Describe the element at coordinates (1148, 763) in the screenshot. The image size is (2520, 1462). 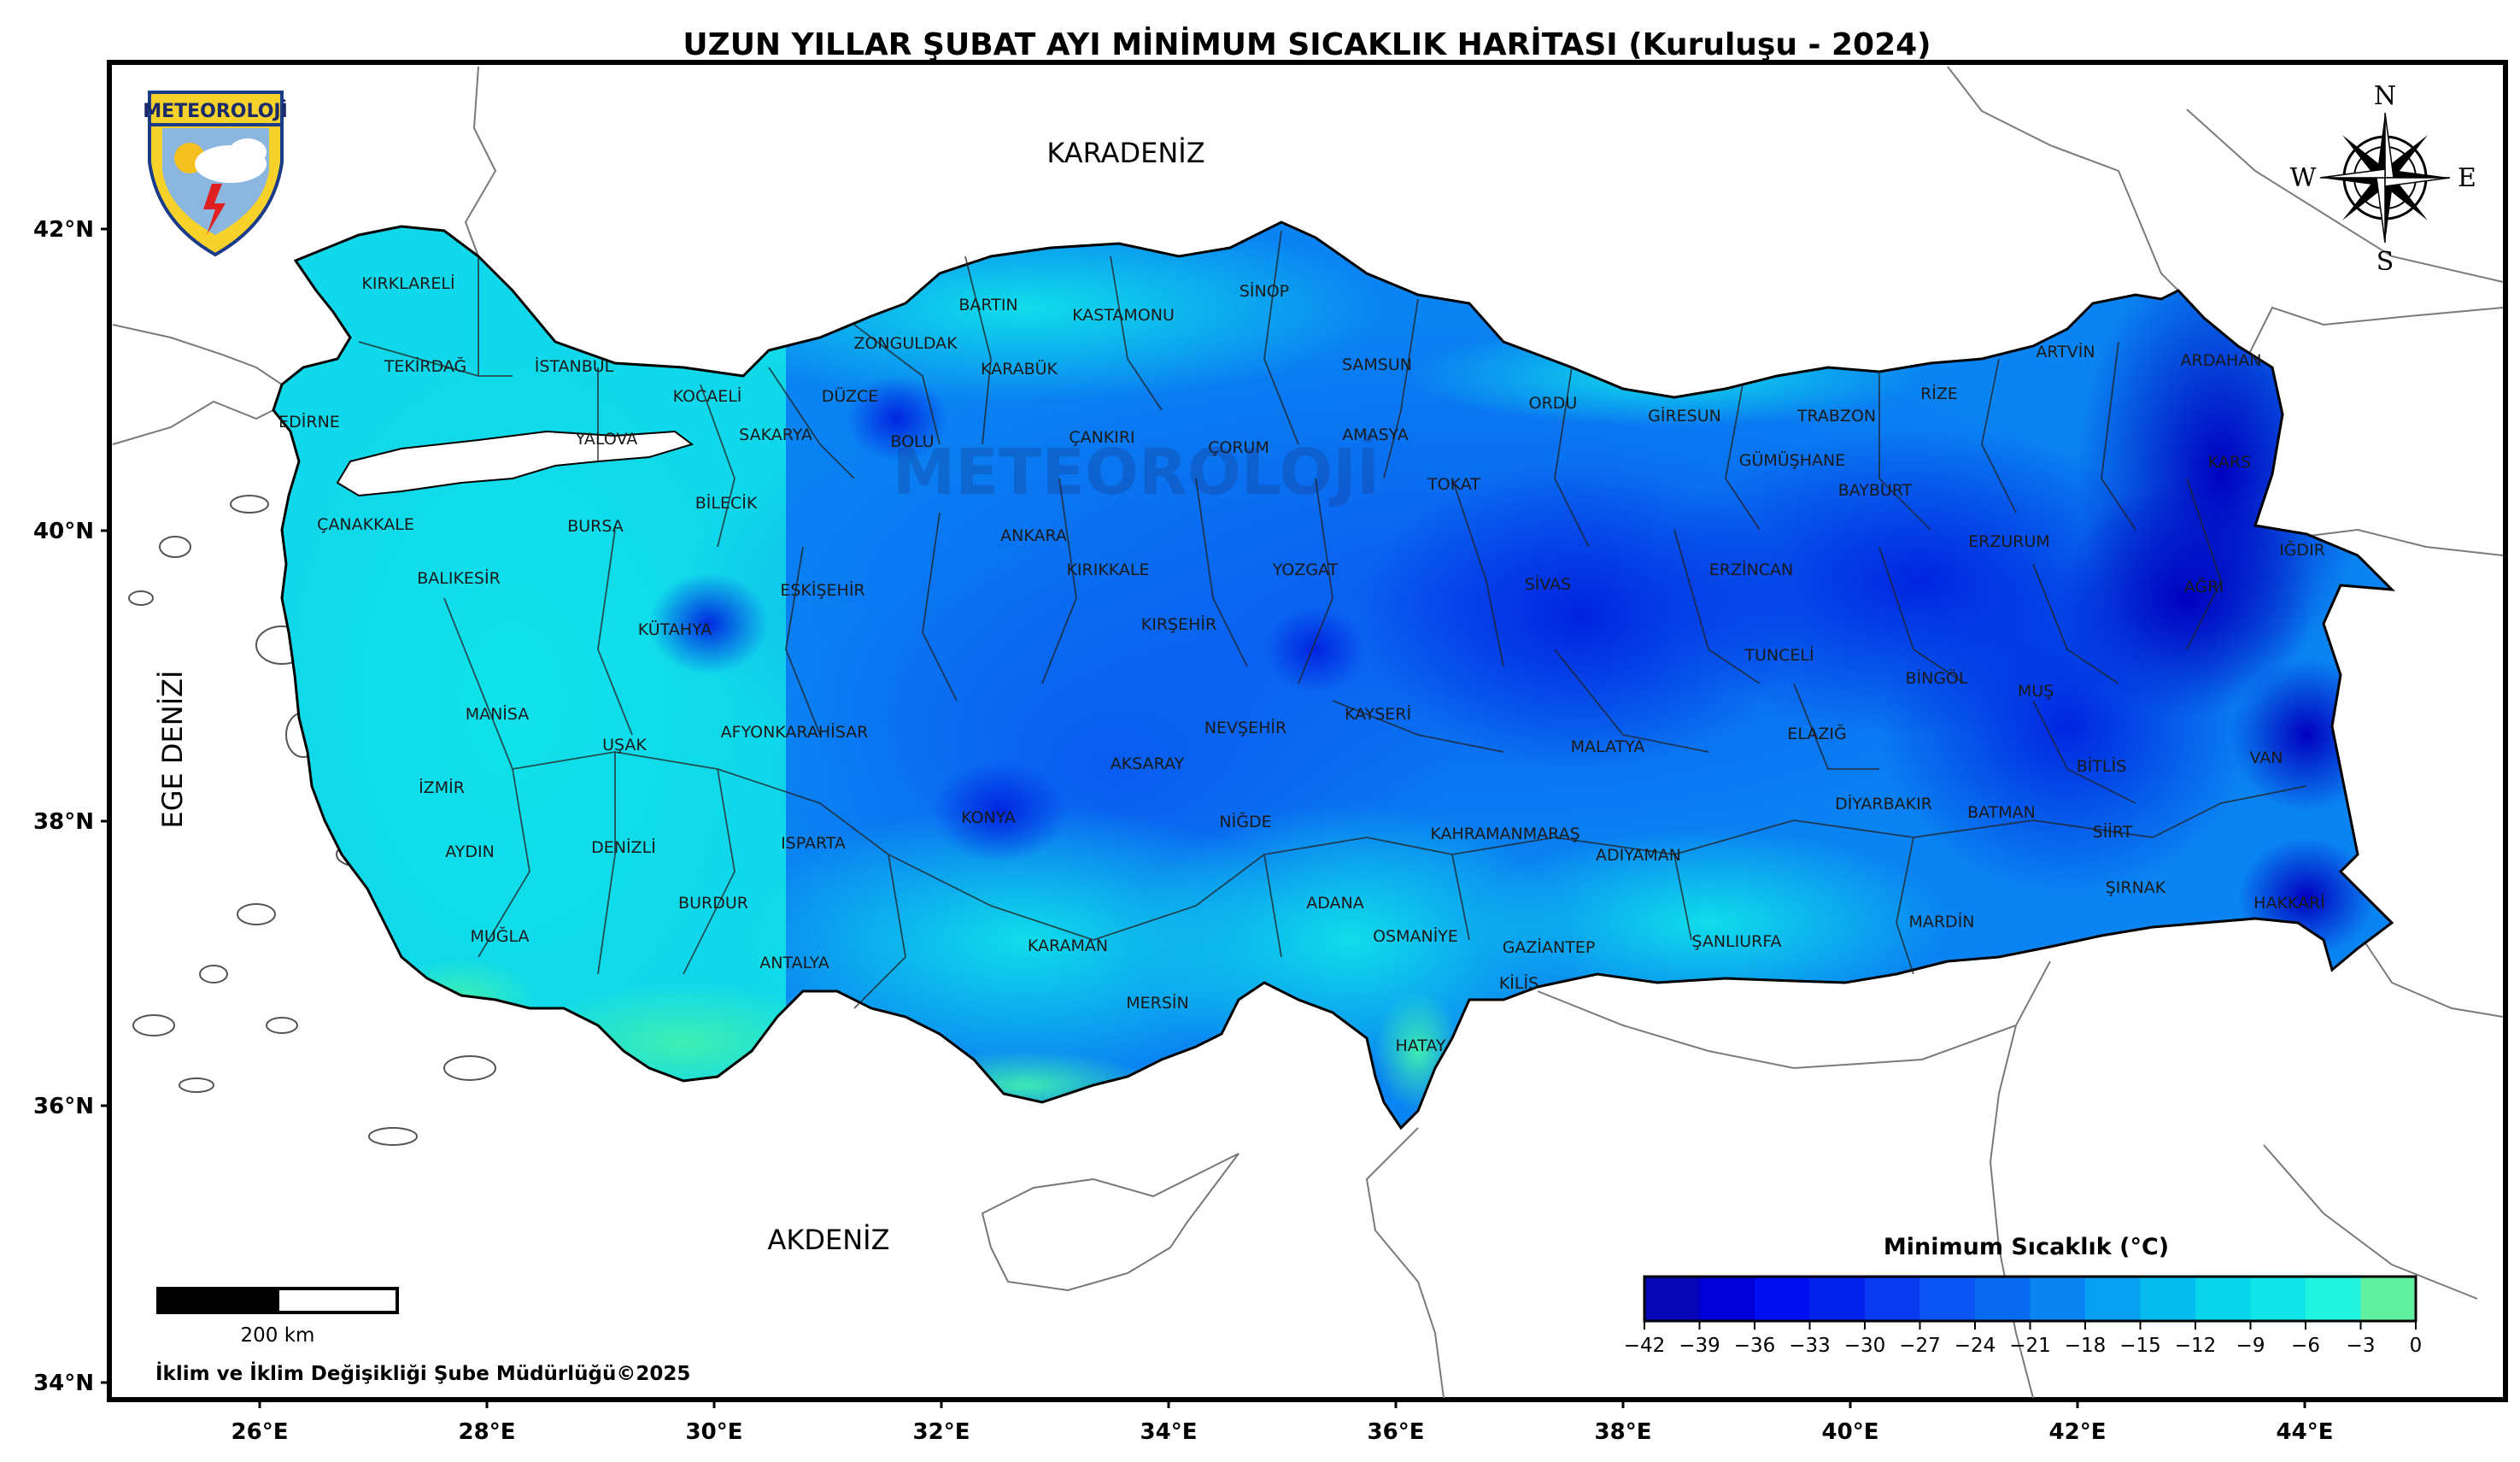
I see `province-label: AKSARAY` at that location.